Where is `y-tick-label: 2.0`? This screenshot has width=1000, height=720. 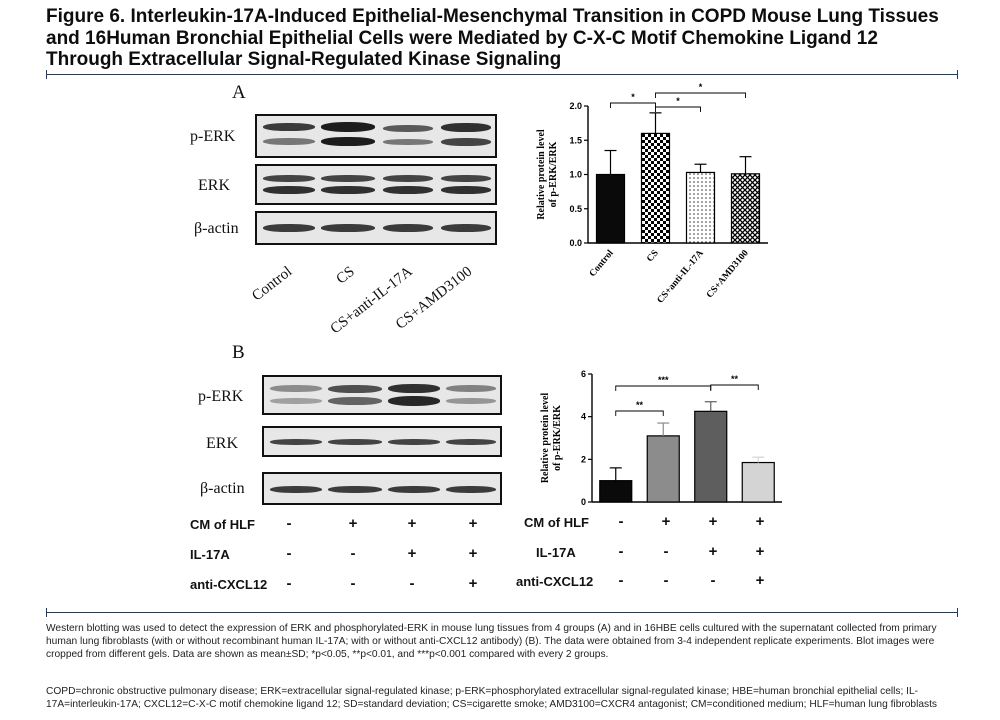 y-tick-label: 2.0 is located at coordinates (575, 106).